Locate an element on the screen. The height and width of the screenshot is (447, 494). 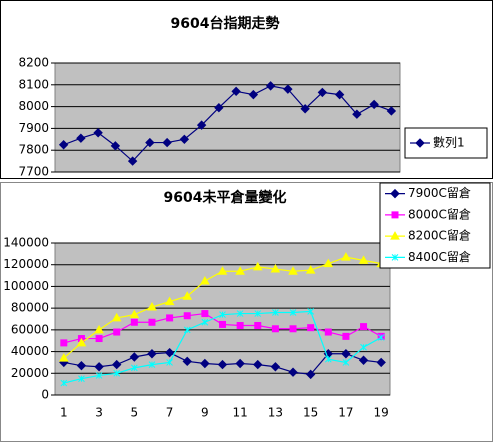
legend-label: 數列1 is located at coordinates (449, 143).